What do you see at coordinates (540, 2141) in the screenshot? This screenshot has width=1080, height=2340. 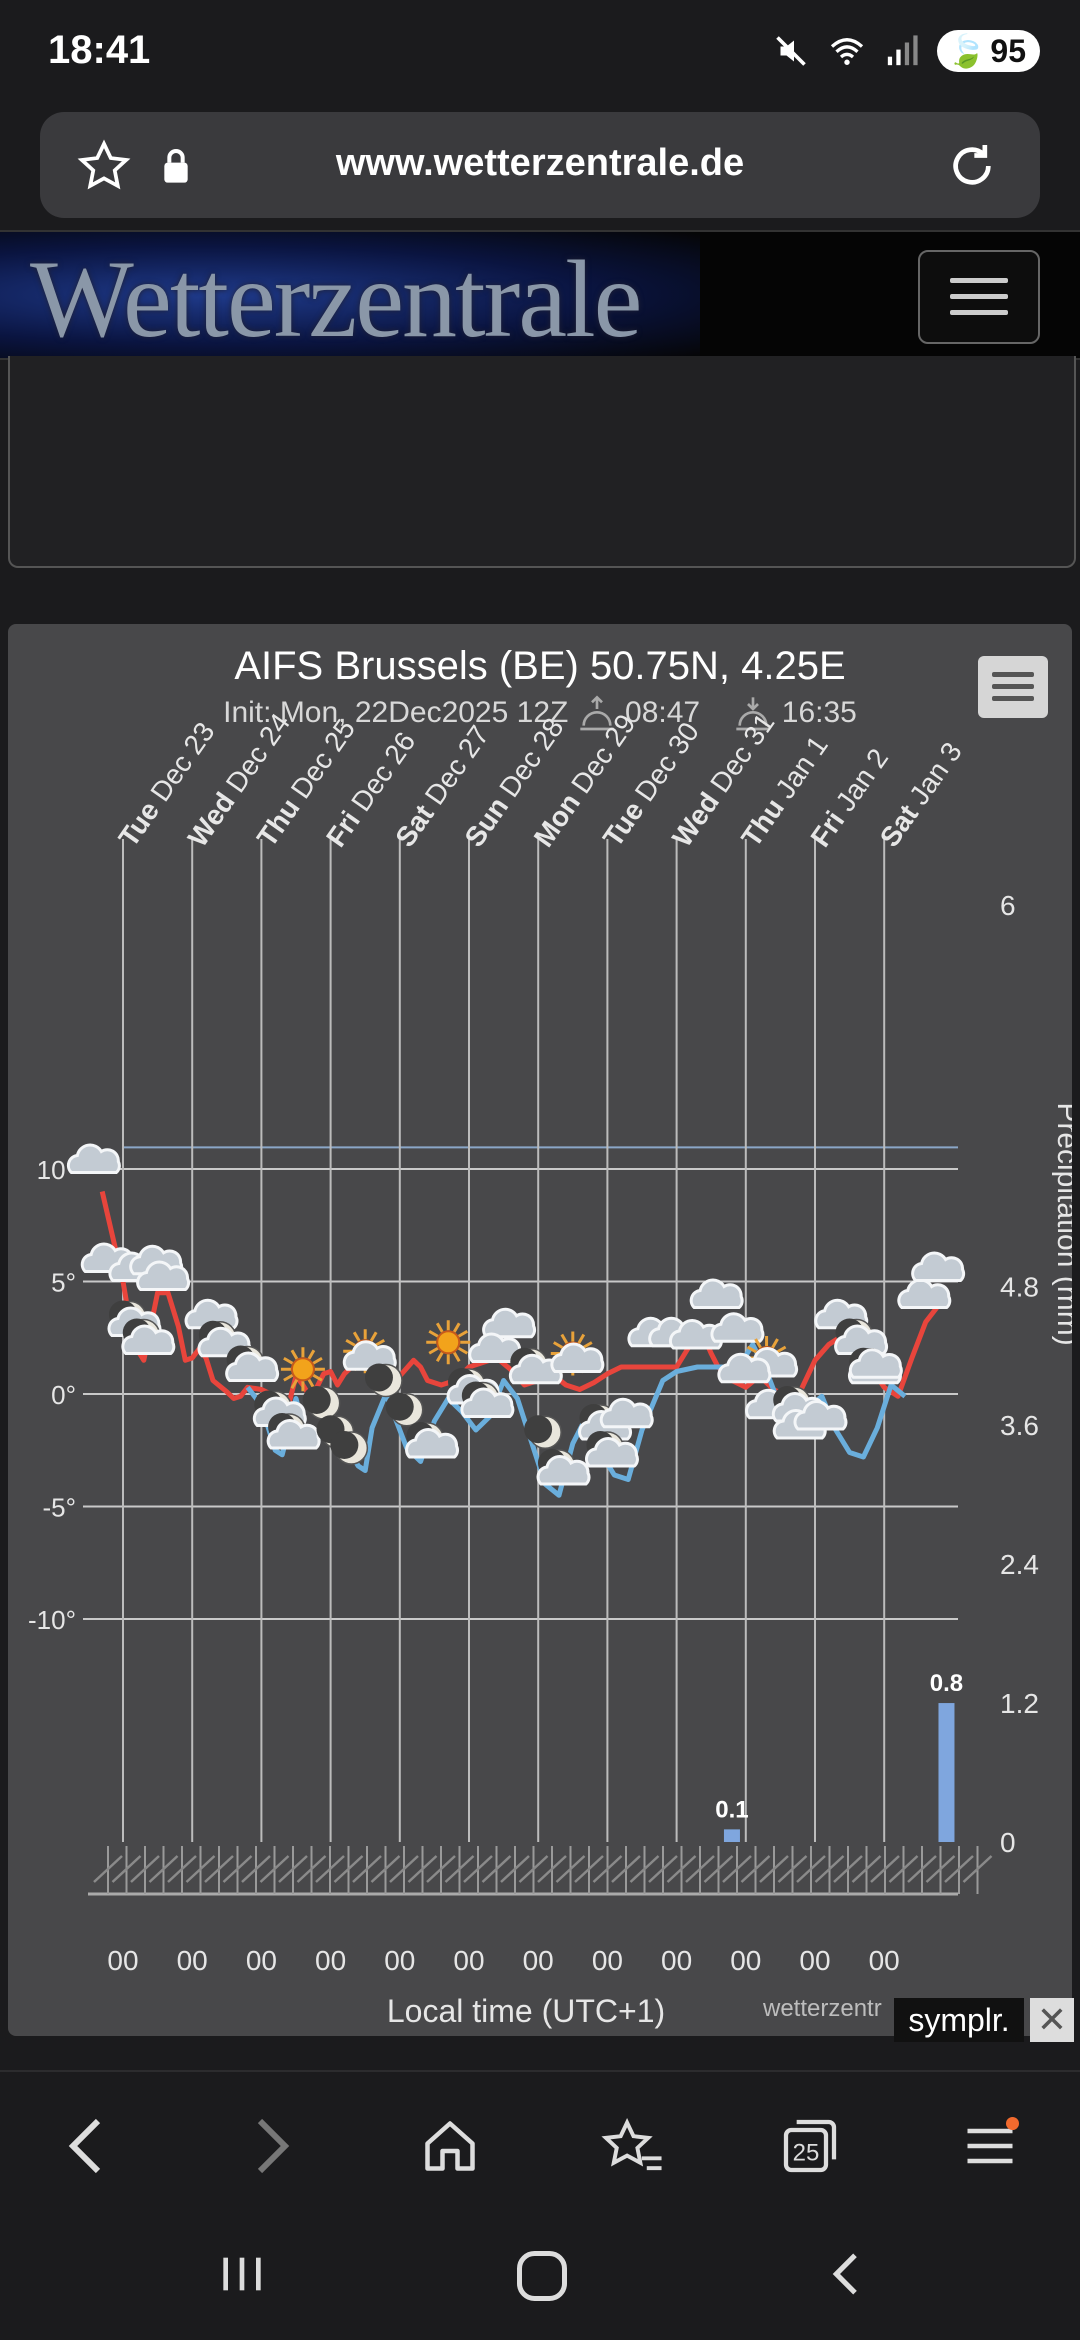 I see `browser-toolbar: 25` at bounding box center [540, 2141].